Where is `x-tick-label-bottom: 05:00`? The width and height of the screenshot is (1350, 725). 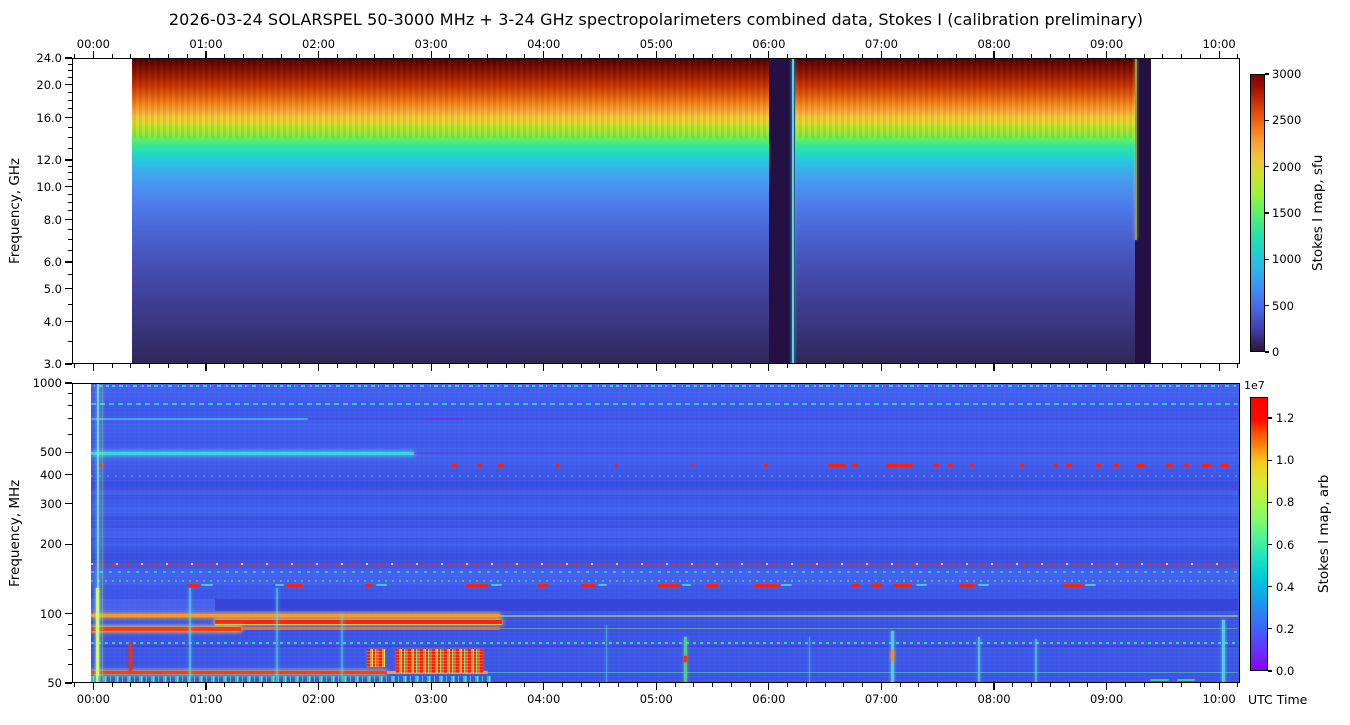
x-tick-label-bottom: 05:00 is located at coordinates (656, 699).